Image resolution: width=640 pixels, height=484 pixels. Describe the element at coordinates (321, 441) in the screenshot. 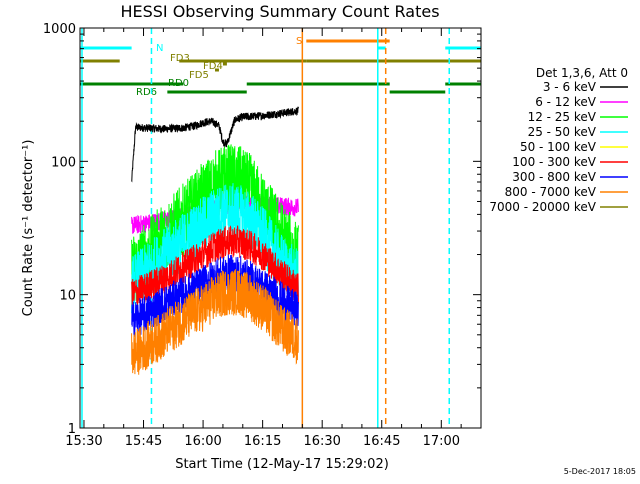

I see `x-tick-label: 16:30` at that location.